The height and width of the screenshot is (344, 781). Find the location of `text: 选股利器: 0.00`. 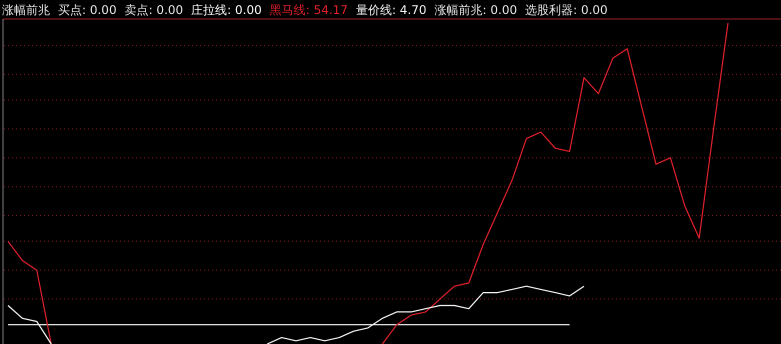

text: 选股利器: 0.00 is located at coordinates (566, 10).